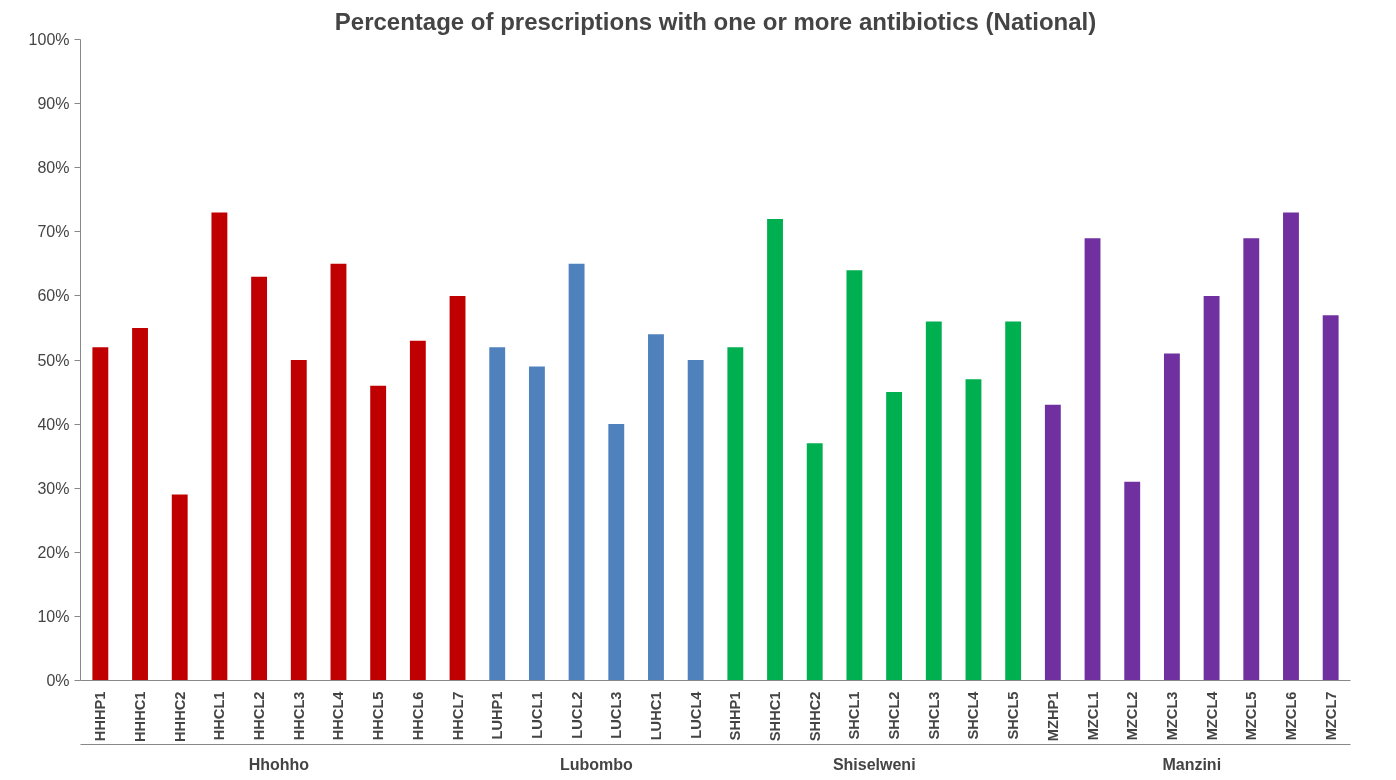 The image size is (1396, 780). I want to click on x-tick-label: HHCL3, so click(298, 716).